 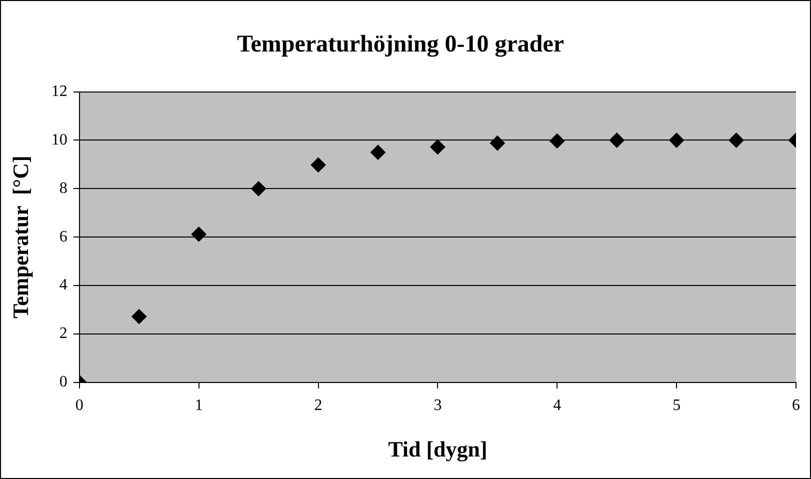 I want to click on y-tick-label: 12, so click(x=59, y=91).